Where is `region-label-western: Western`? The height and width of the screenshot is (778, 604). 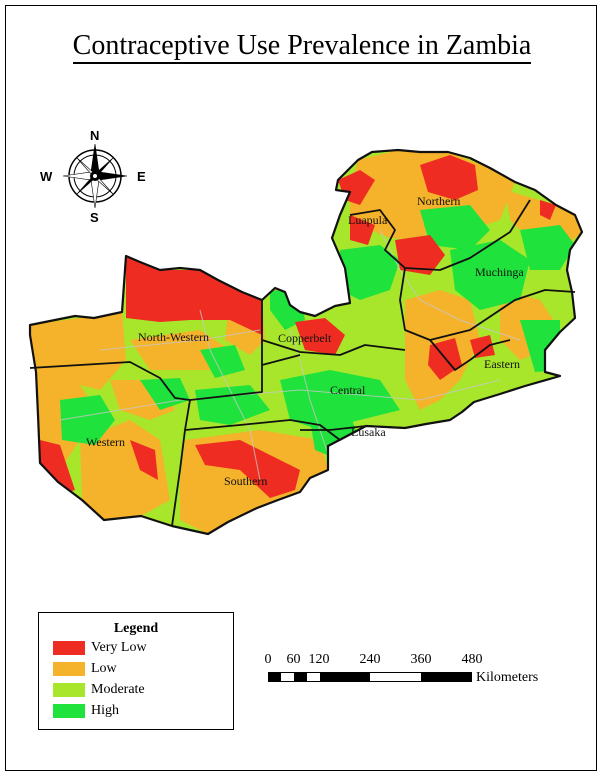
region-label-western: Western is located at coordinates (105, 442).